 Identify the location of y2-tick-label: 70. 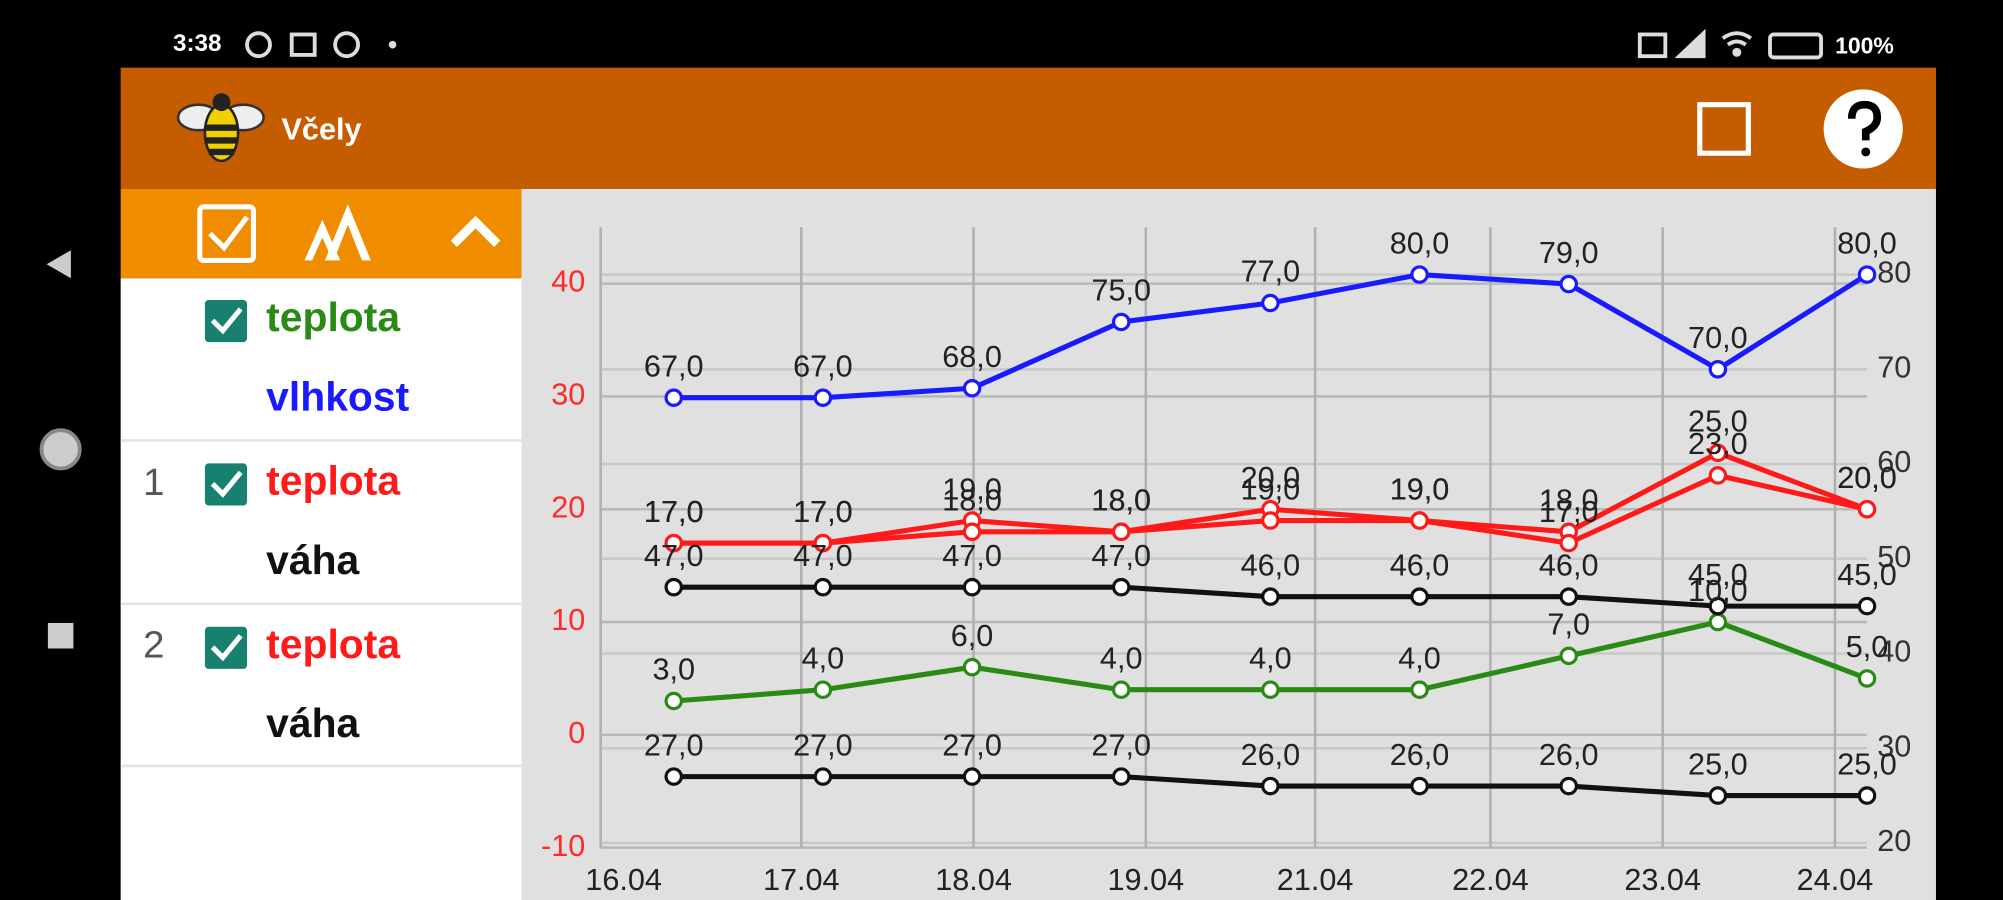
(1894, 367).